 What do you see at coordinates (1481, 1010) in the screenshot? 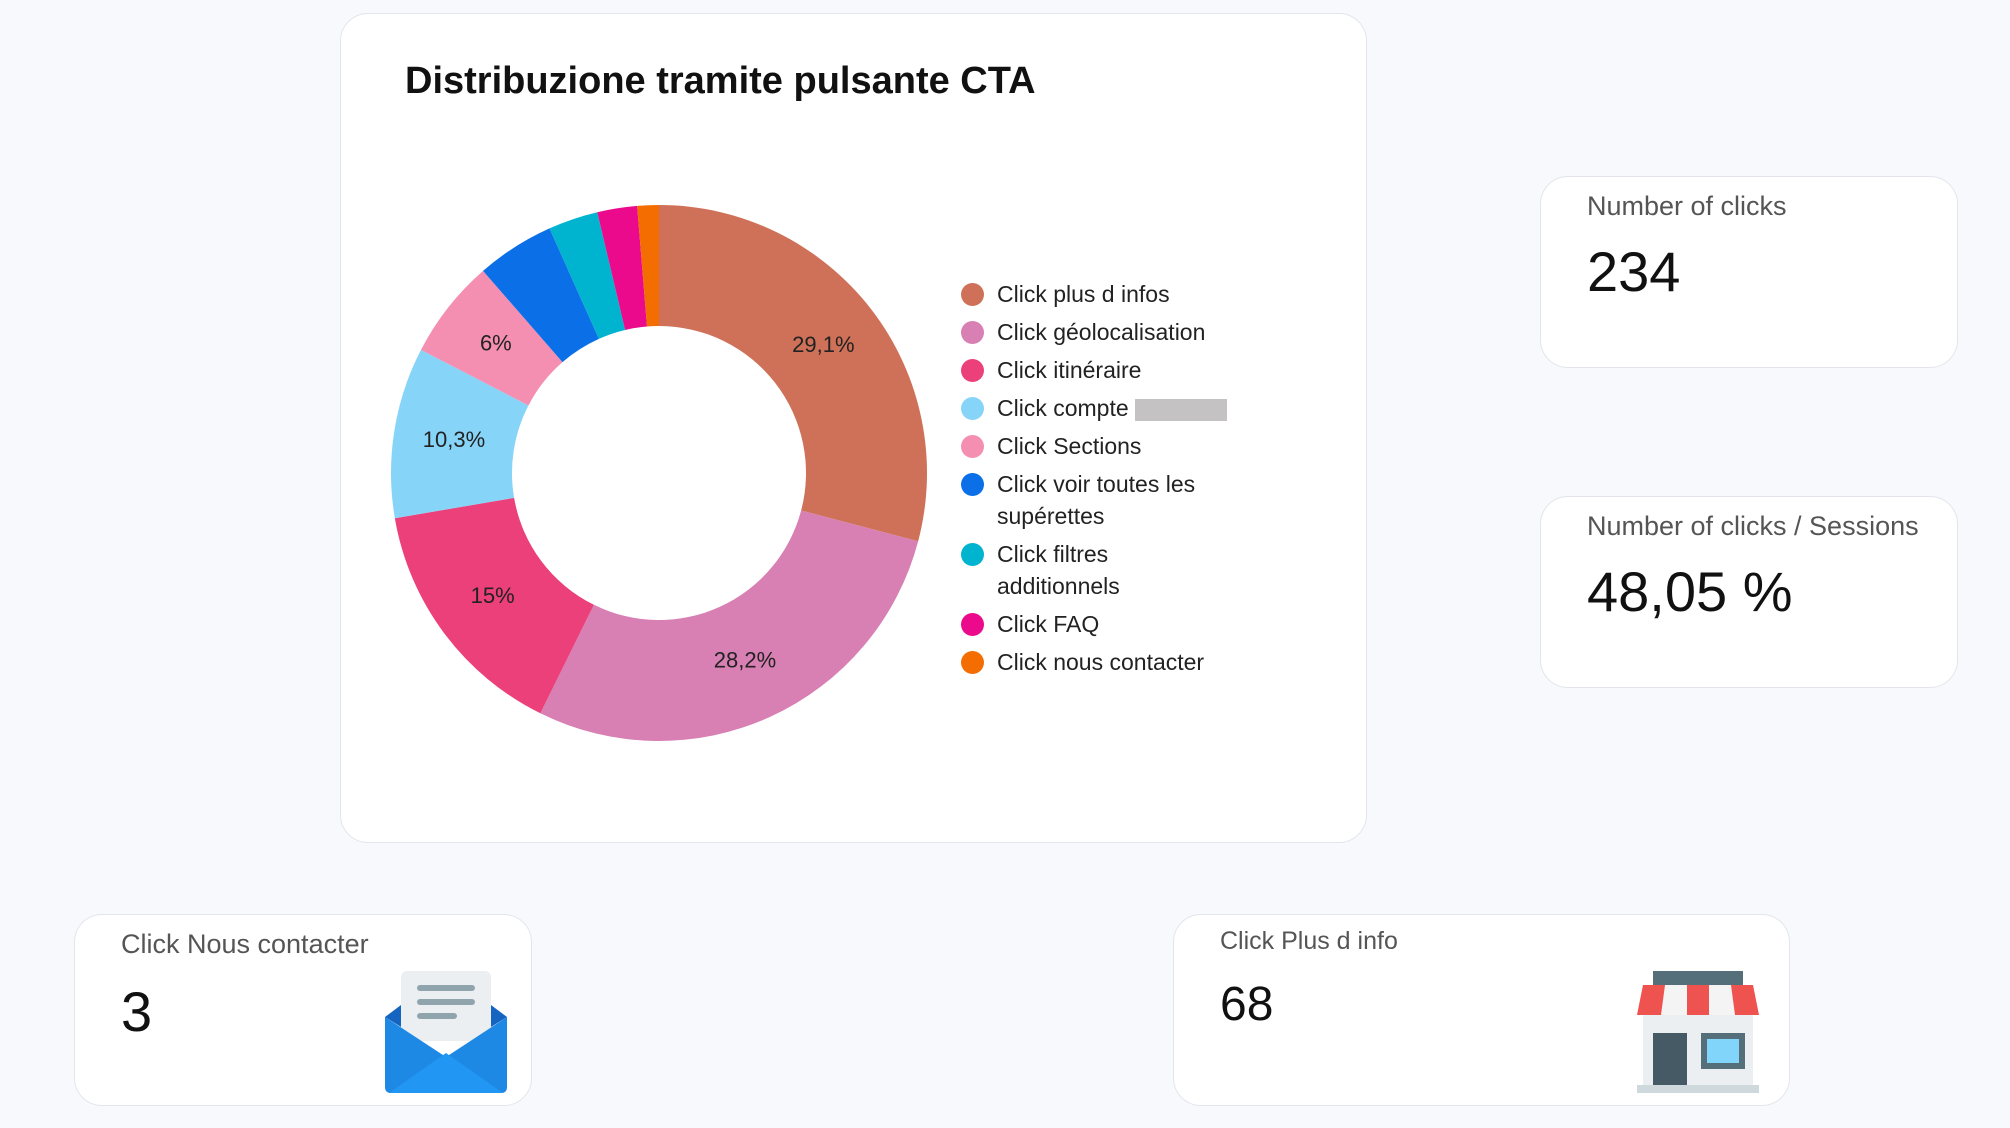
I see `kpi-card: Click Plus d info 68` at bounding box center [1481, 1010].